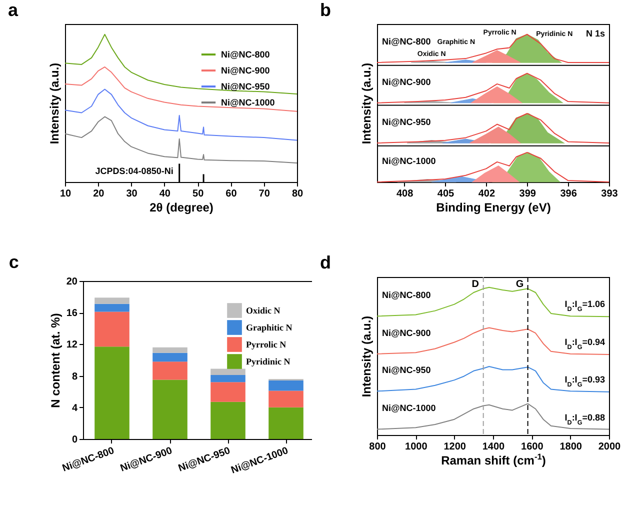 This screenshot has height=508, width=625. What do you see at coordinates (475, 284) in the screenshot?
I see `ref-line-label: D` at bounding box center [475, 284].